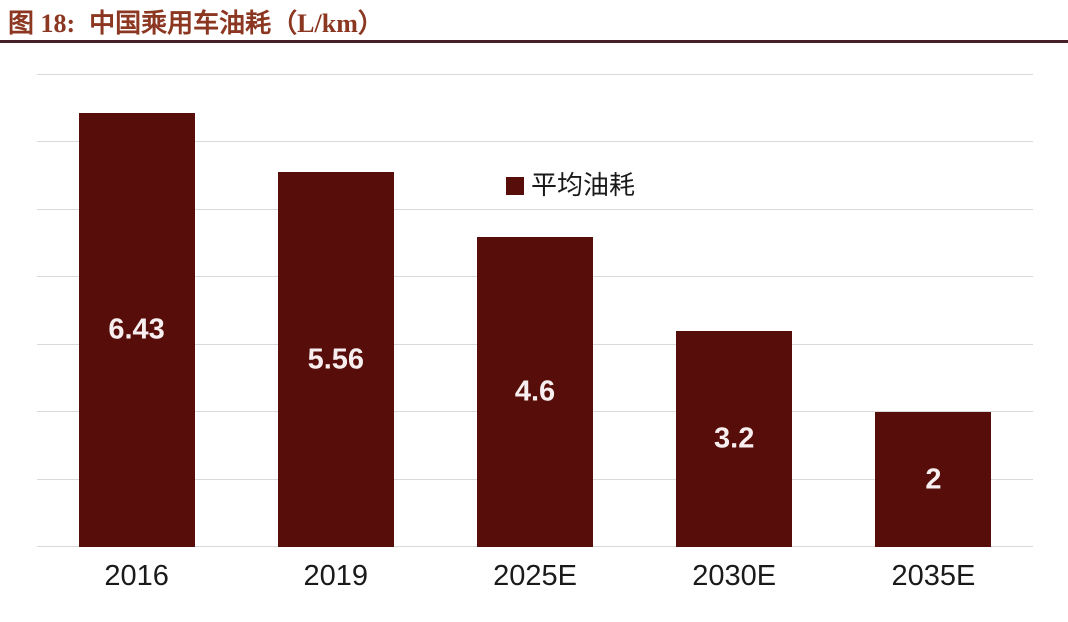 The image size is (1068, 622). What do you see at coordinates (534, 41) in the screenshot?
I see `title-underline` at bounding box center [534, 41].